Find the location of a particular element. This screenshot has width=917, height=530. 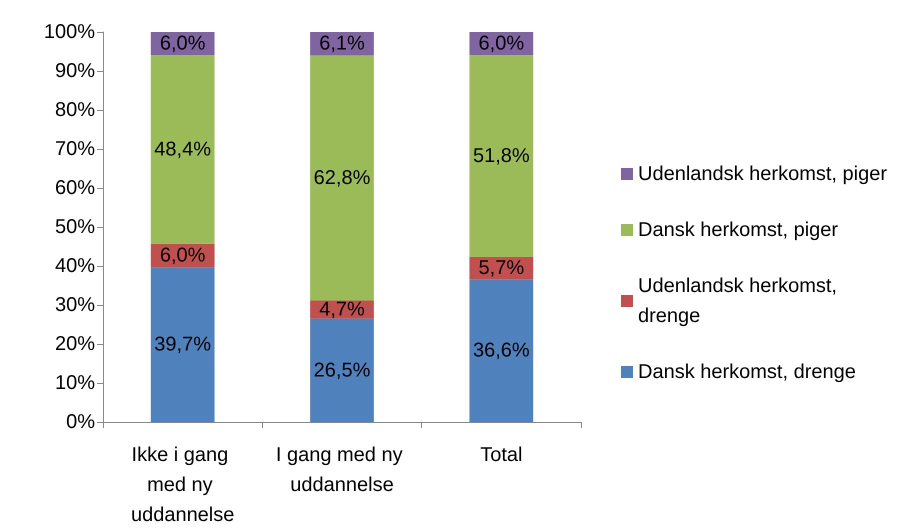

y-tick-label: 100% is located at coordinates (70, 32).